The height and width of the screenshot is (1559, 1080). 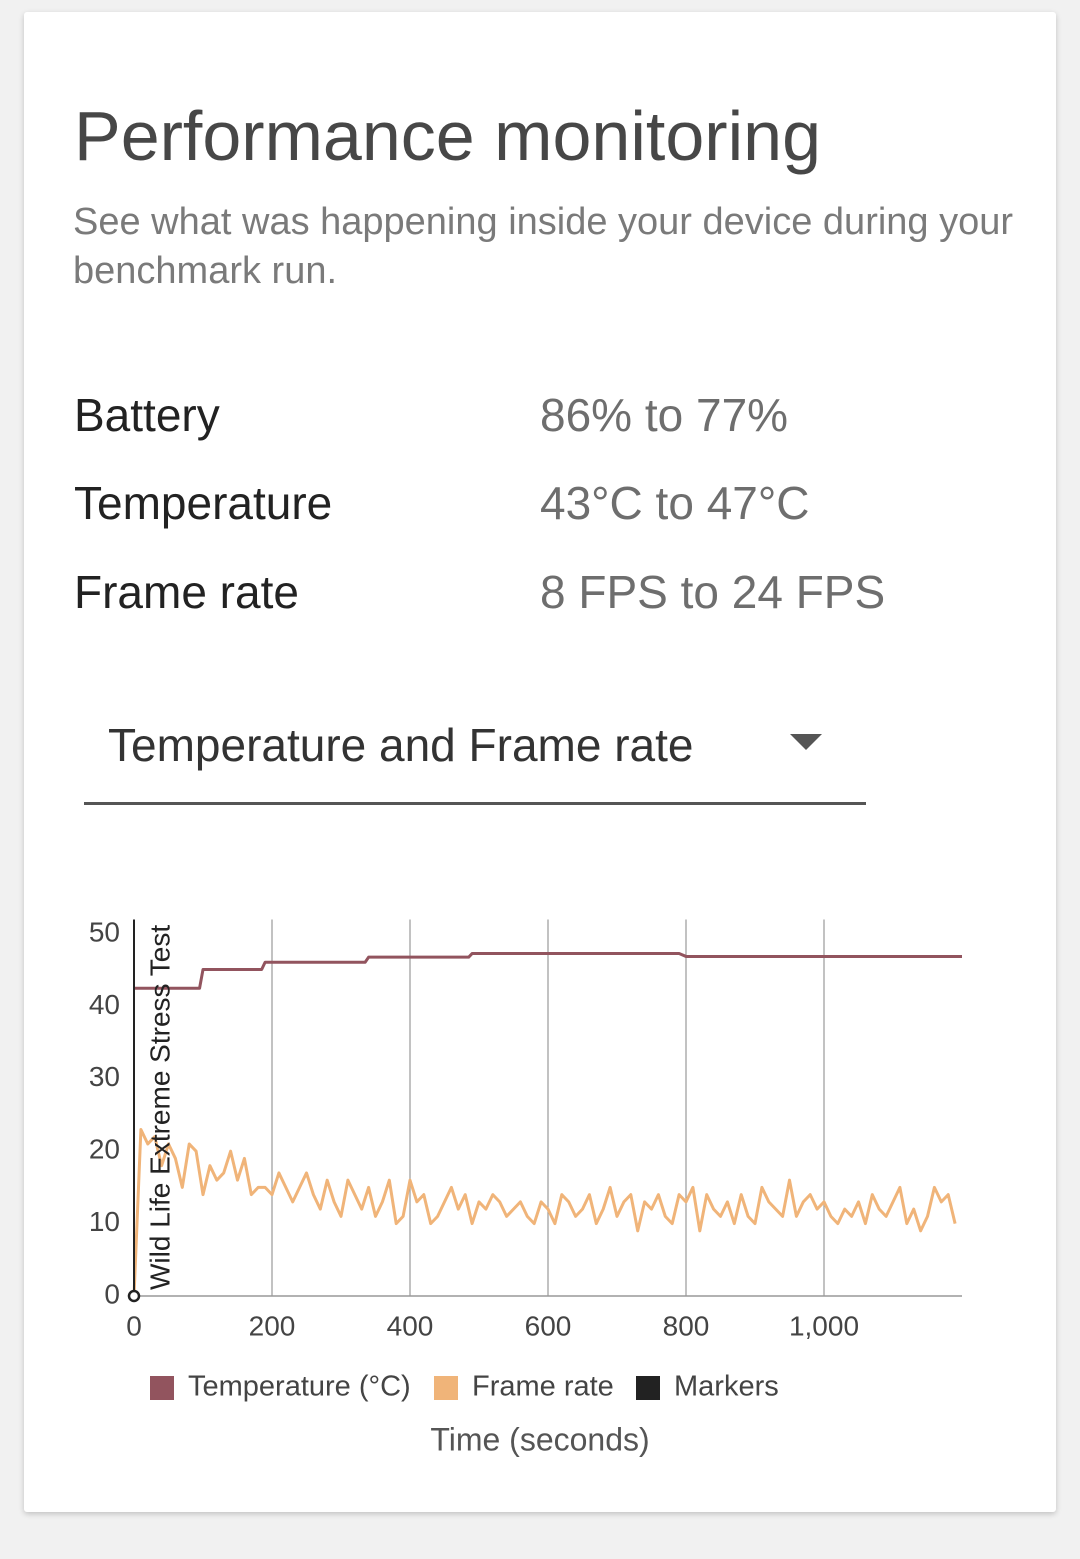 I want to click on dropdown: Temperature and Frame rate, so click(x=475, y=751).